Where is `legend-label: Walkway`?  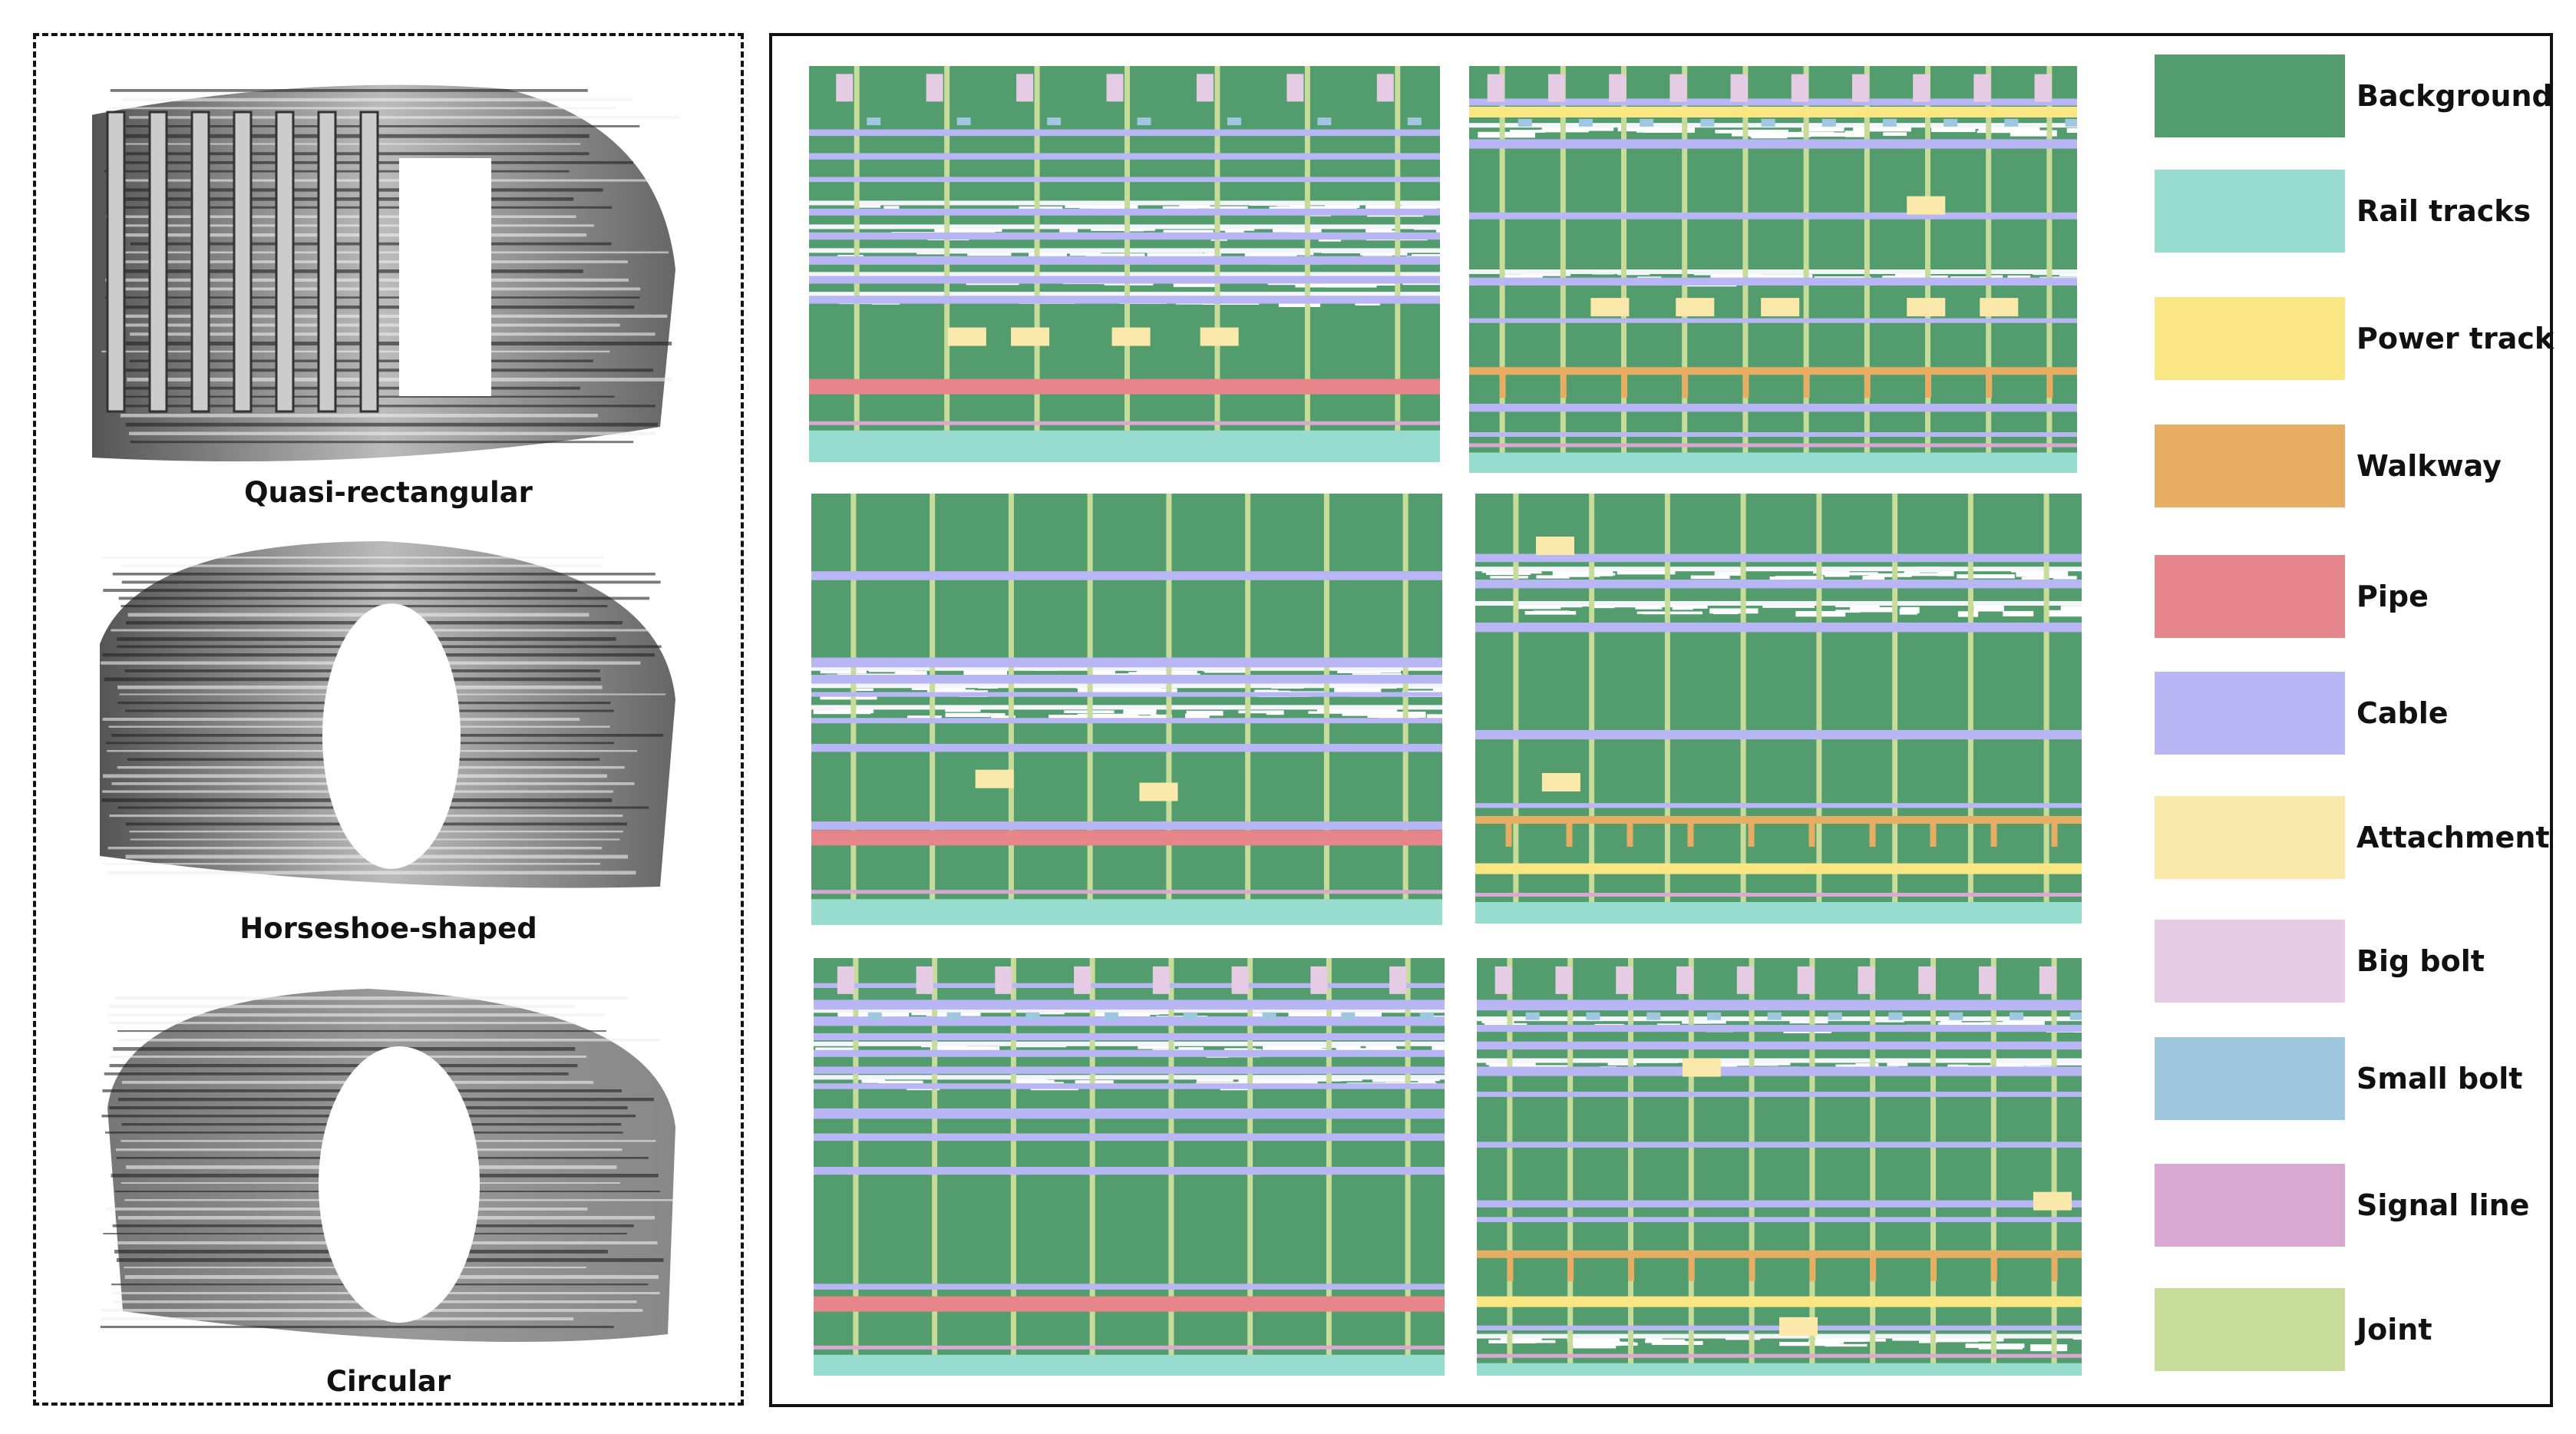
legend-label: Walkway is located at coordinates (2429, 466).